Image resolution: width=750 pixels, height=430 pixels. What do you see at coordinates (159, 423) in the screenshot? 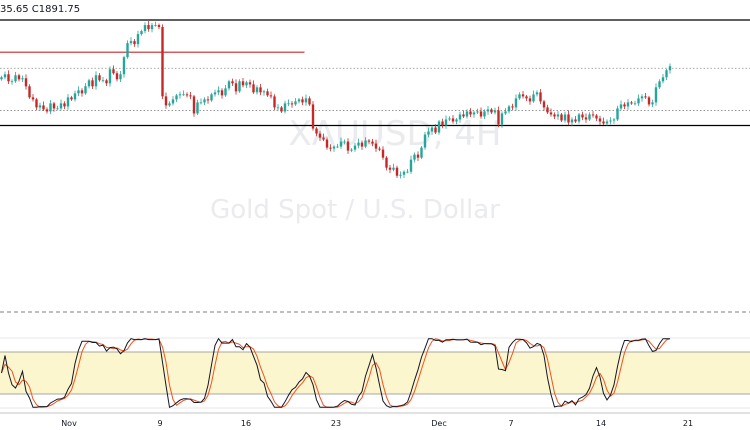
I see `x-tick-label: 9` at bounding box center [159, 423].